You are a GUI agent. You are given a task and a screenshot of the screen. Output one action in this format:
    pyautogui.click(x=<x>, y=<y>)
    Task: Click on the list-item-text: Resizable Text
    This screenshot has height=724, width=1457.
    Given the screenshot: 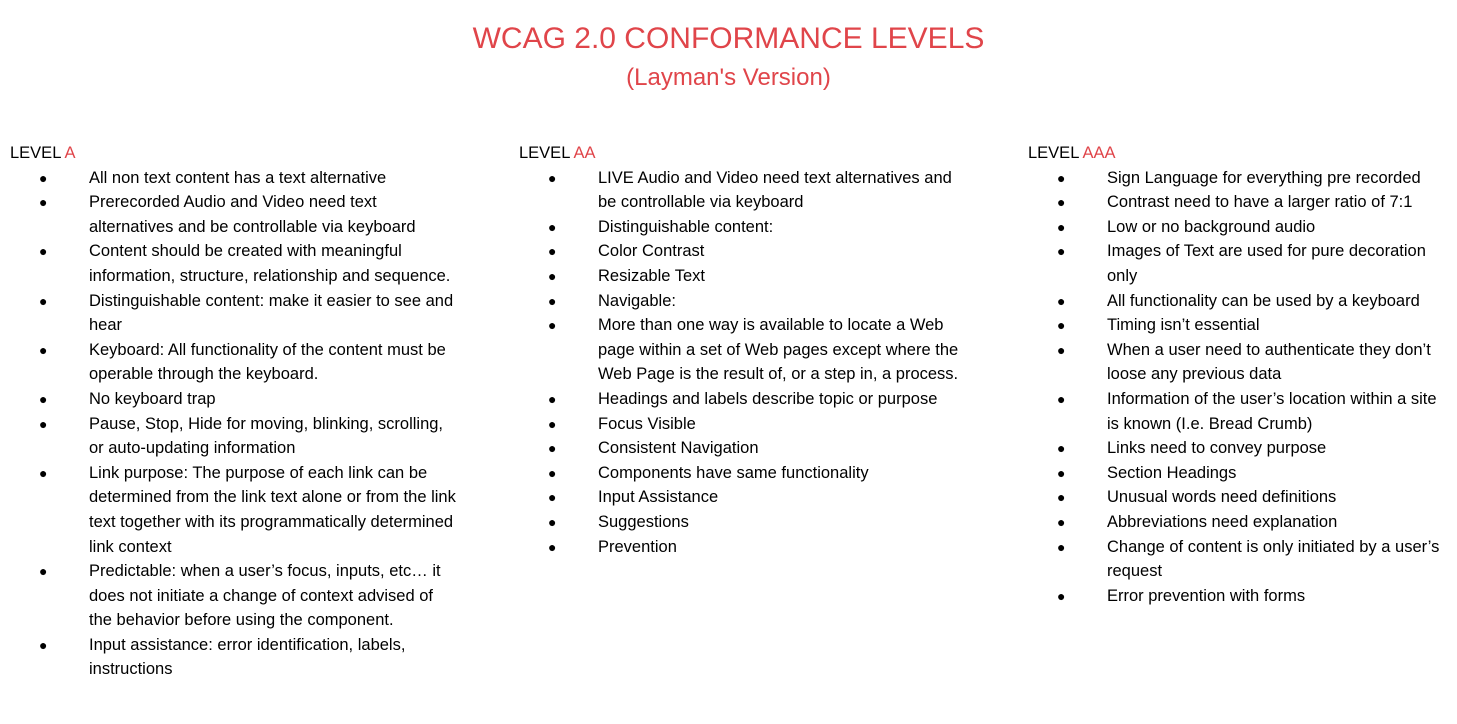 What is the action you would take?
    pyautogui.click(x=652, y=275)
    